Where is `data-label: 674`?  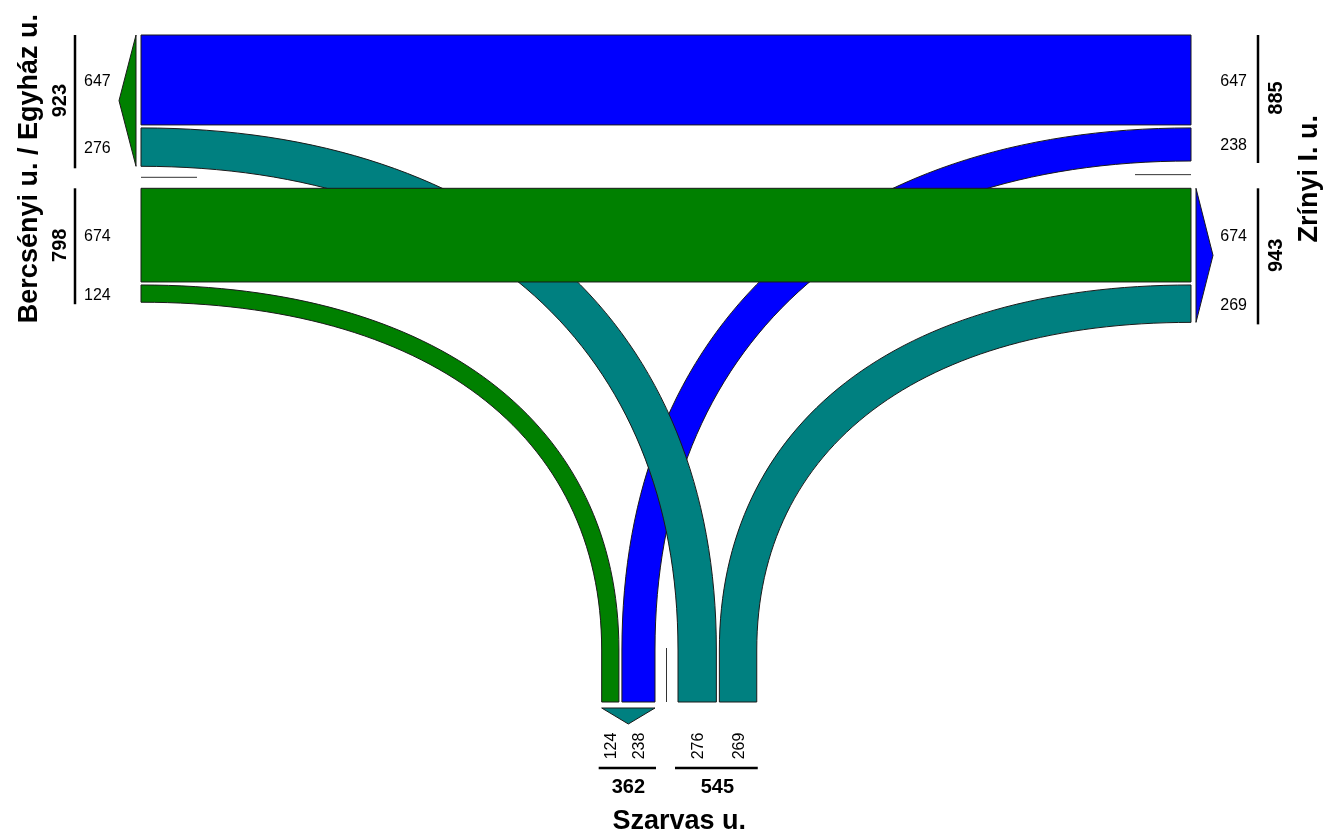
data-label: 674 is located at coordinates (1234, 235).